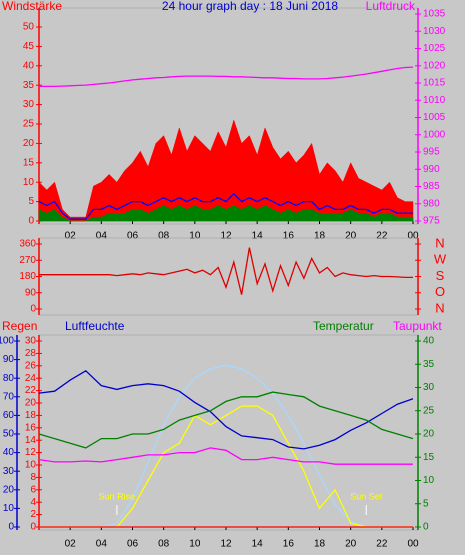 The image size is (465, 555). What do you see at coordinates (33, 514) in the screenshot?
I see `tick-label: 2` at bounding box center [33, 514].